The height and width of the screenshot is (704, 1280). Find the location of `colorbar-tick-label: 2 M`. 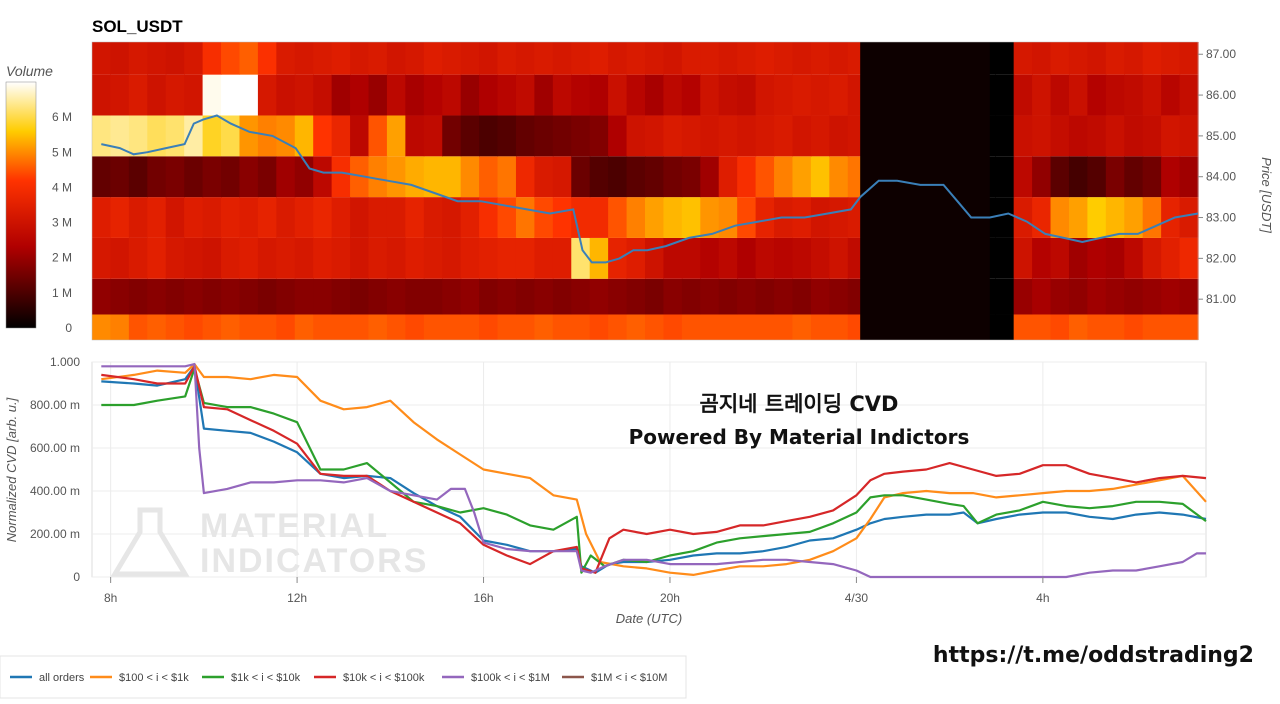

colorbar-tick-label: 2 M is located at coordinates (62, 258).